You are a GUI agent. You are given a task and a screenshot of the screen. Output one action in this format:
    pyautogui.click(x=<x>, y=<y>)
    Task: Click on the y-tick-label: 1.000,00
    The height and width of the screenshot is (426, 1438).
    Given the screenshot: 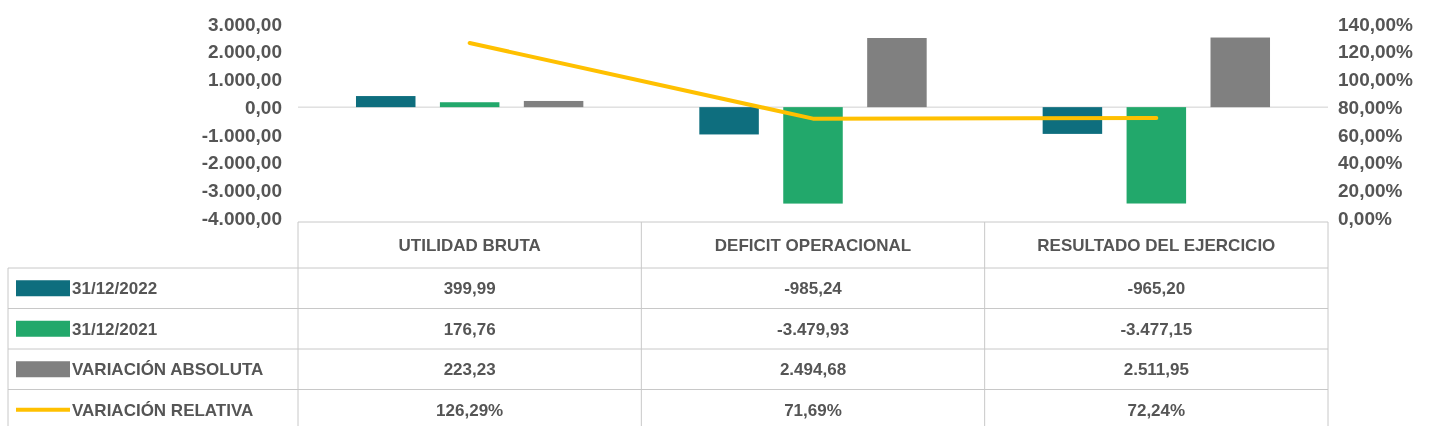 What is the action you would take?
    pyautogui.click(x=245, y=80)
    